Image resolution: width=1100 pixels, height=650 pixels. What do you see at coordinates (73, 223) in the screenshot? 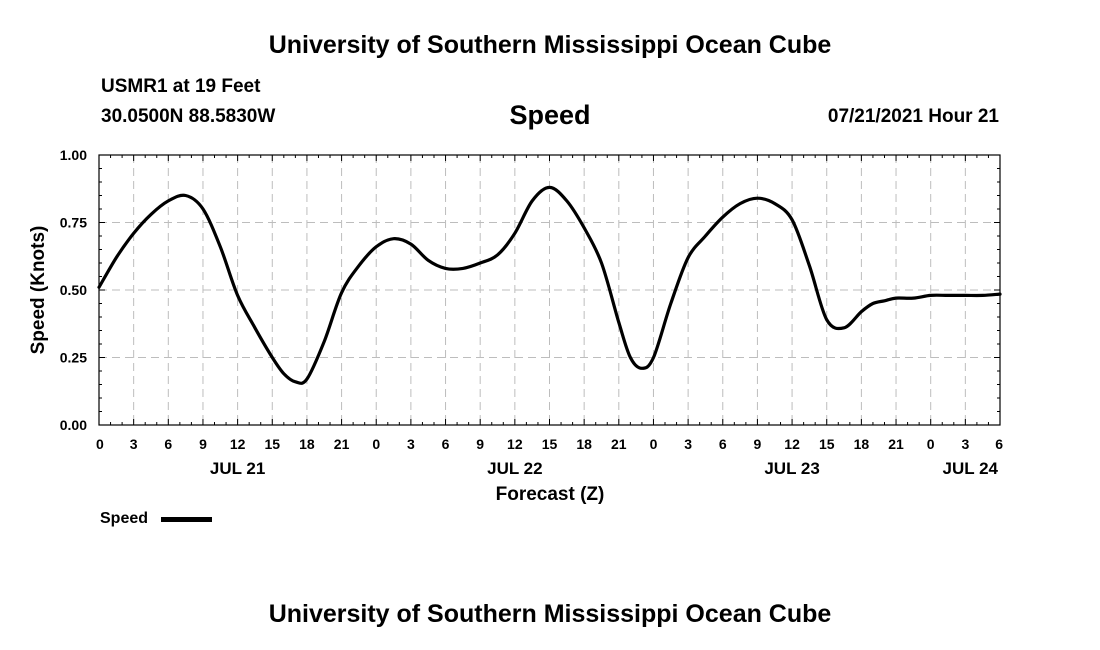
I see `y-tick-label: 0.75` at bounding box center [73, 223].